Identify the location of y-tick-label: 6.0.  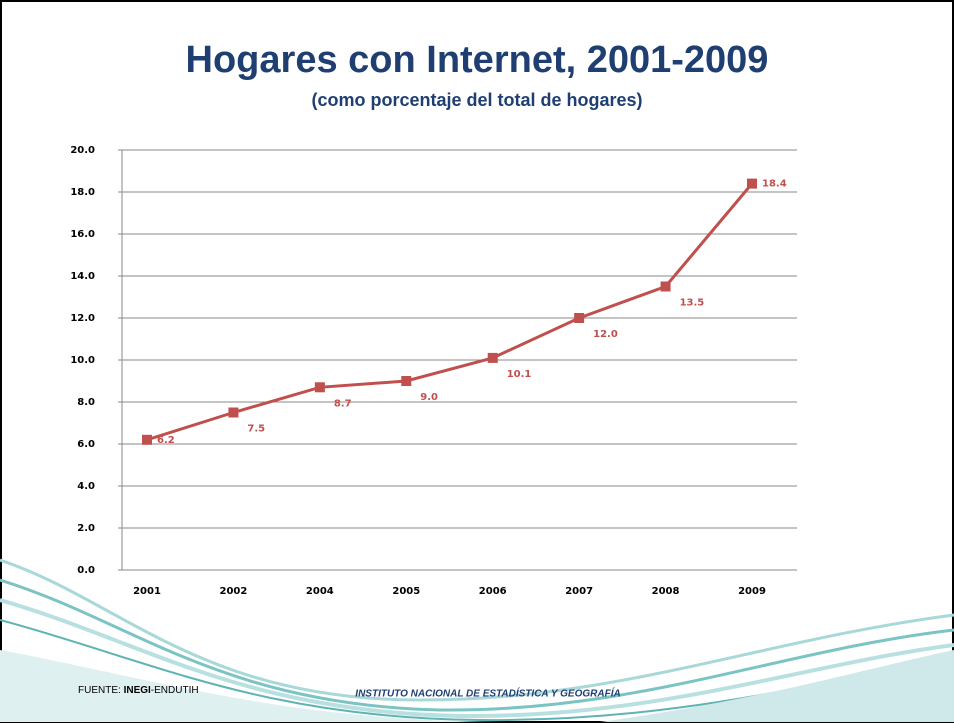
(86, 444).